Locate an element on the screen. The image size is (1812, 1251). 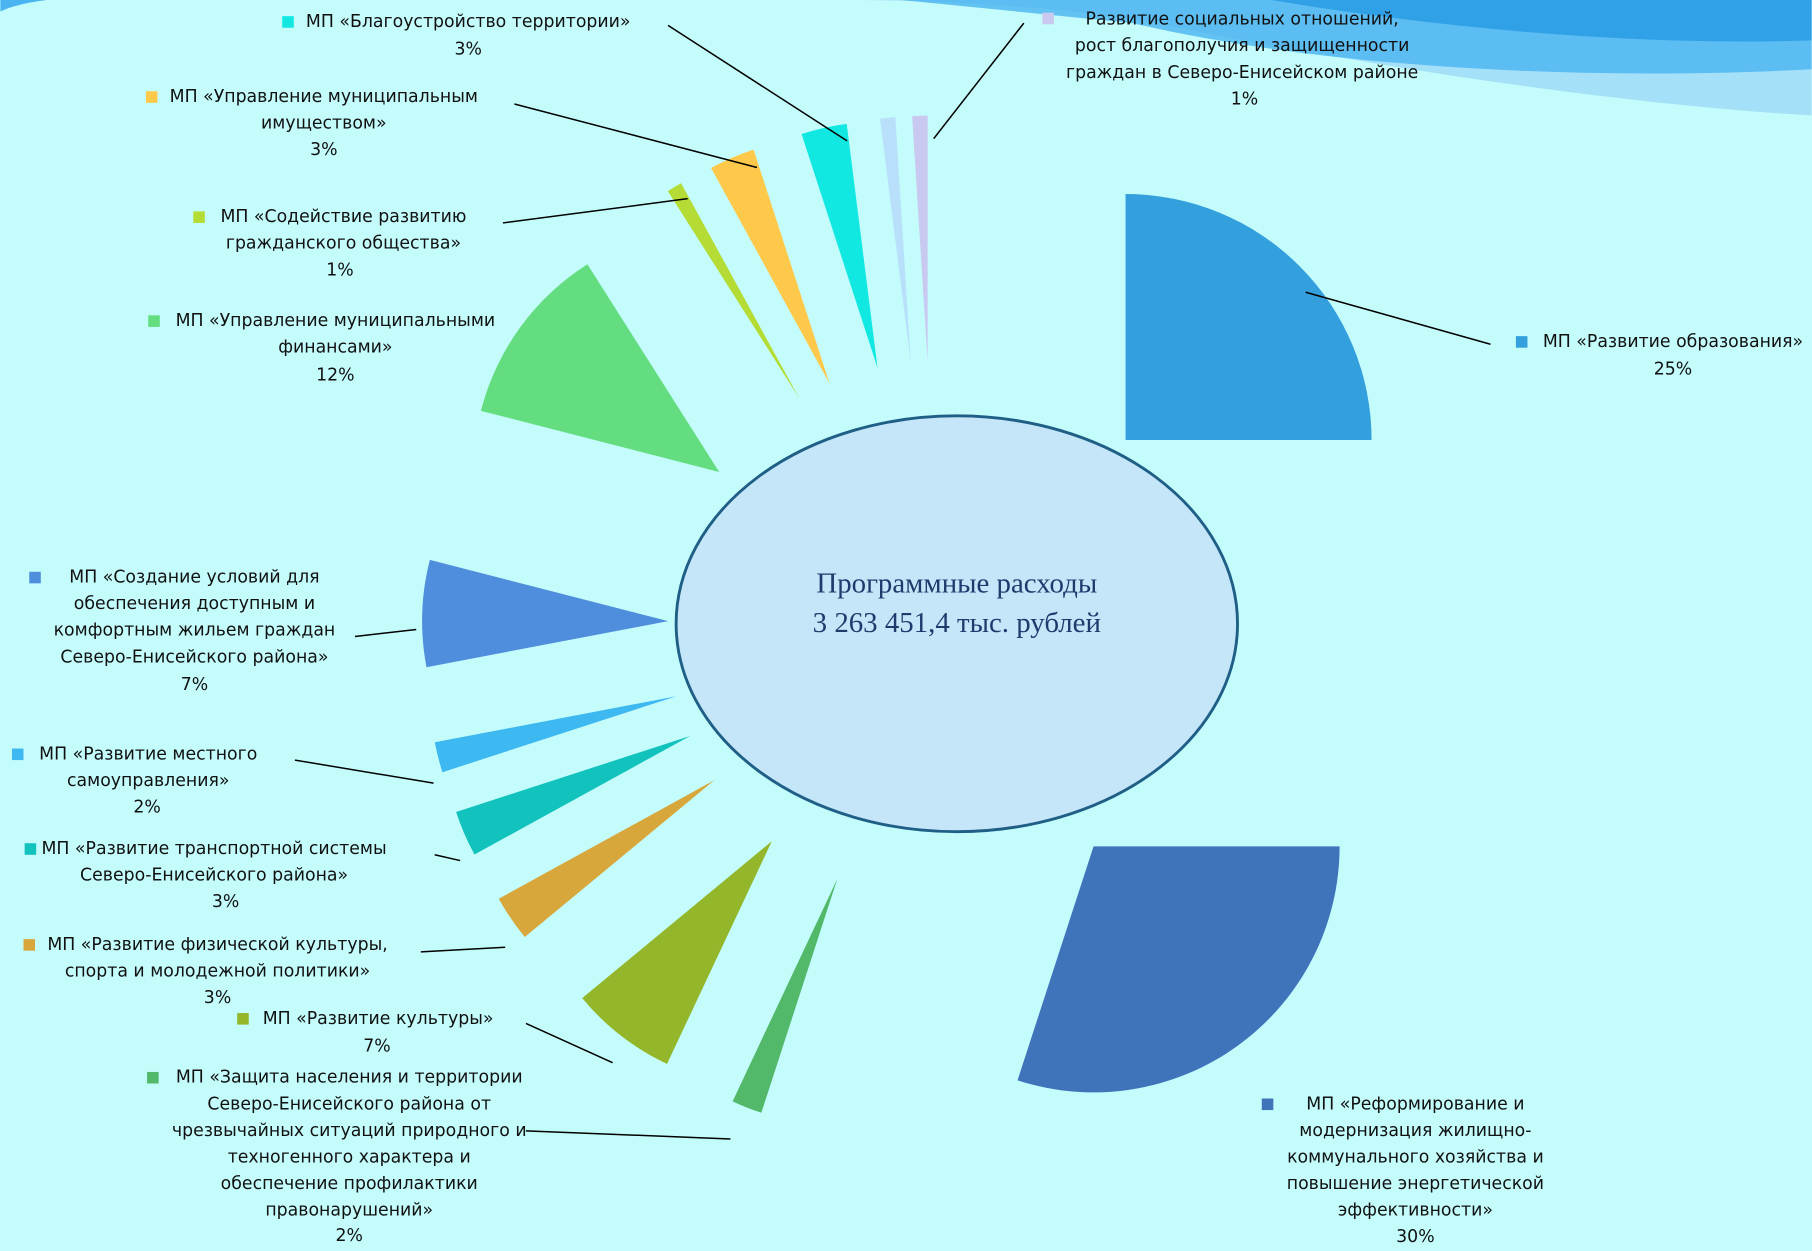
legend-label: МП «Управление муниципальными финансами» is located at coordinates (336, 334).